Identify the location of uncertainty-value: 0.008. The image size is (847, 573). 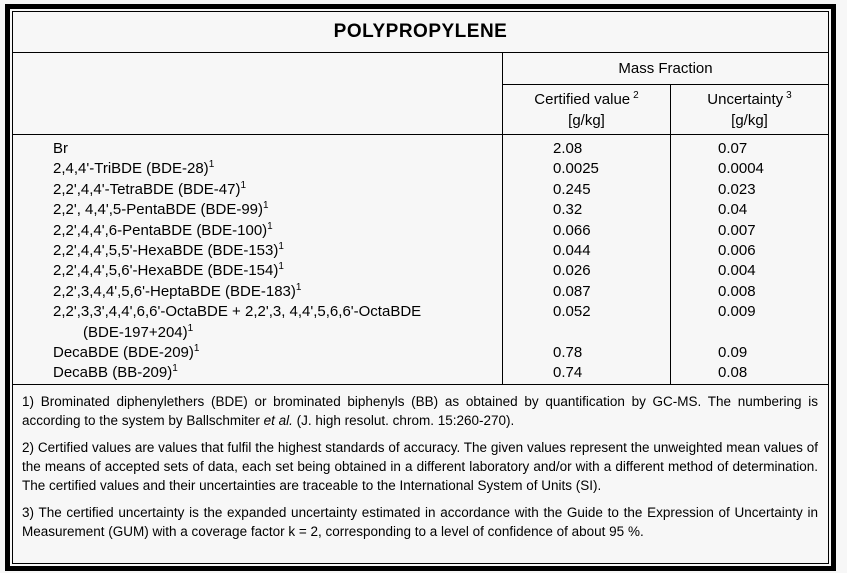
(737, 291).